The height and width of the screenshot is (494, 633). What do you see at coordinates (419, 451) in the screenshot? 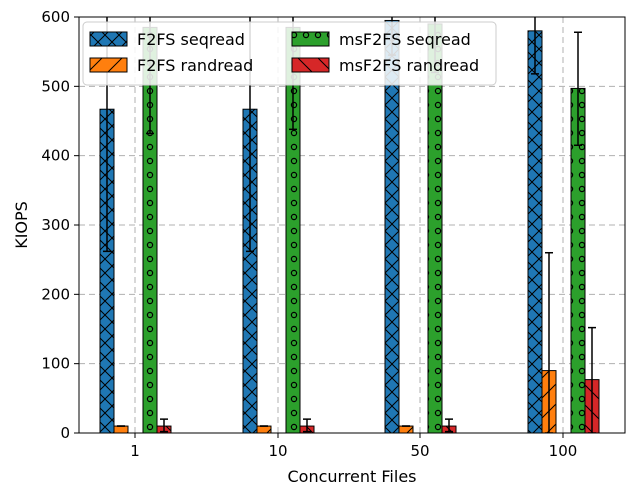
I see `x-tick-label-2: 50` at bounding box center [419, 451].